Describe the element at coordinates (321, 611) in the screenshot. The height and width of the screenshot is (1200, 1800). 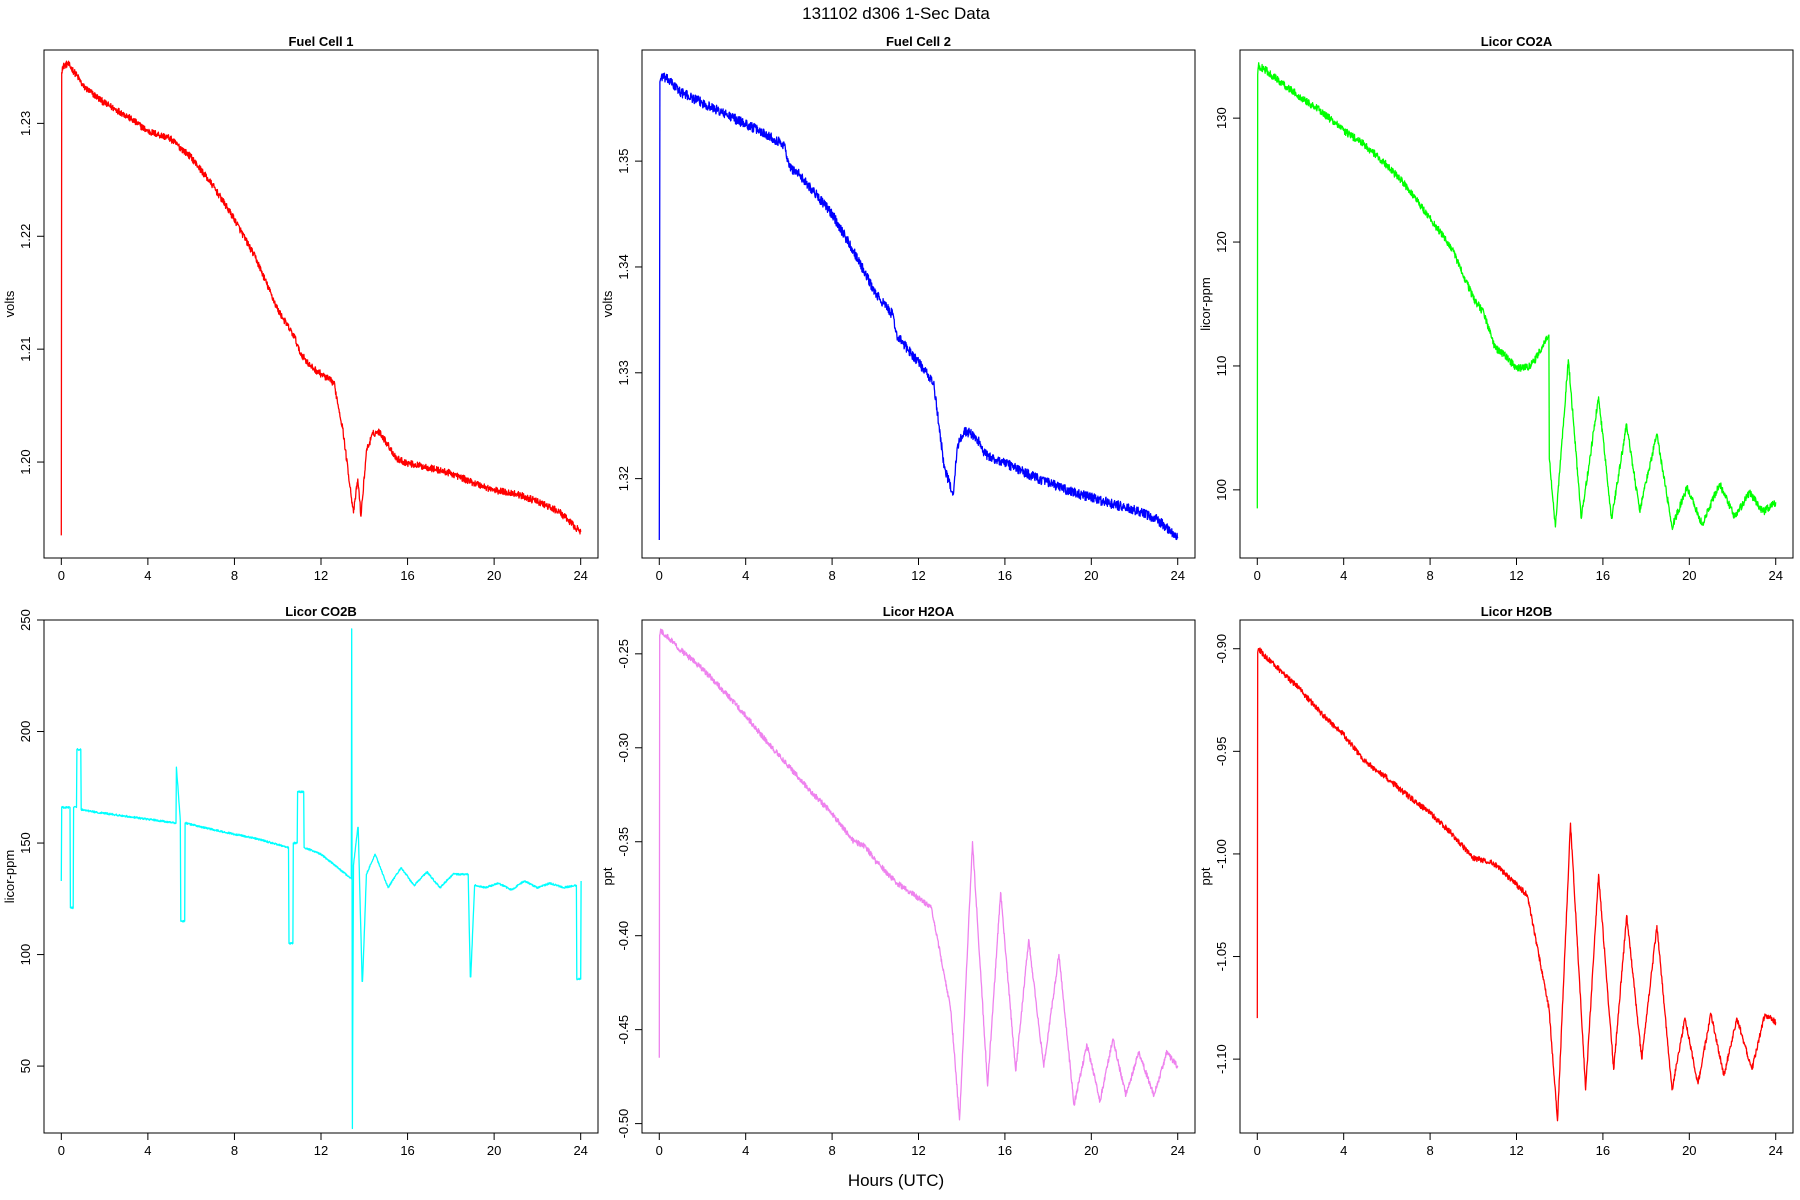
I see `panel-title: Licor CO2B` at that location.